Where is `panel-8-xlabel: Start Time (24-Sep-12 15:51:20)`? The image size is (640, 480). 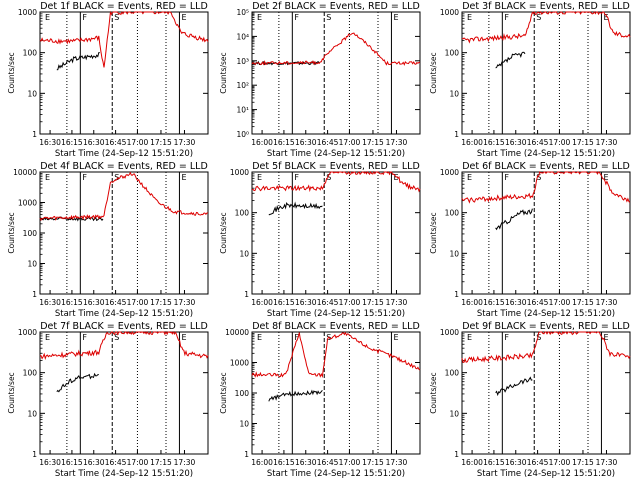
panel-8-xlabel: Start Time (24-Sep-12 15:51:20) is located at coordinates (336, 474).